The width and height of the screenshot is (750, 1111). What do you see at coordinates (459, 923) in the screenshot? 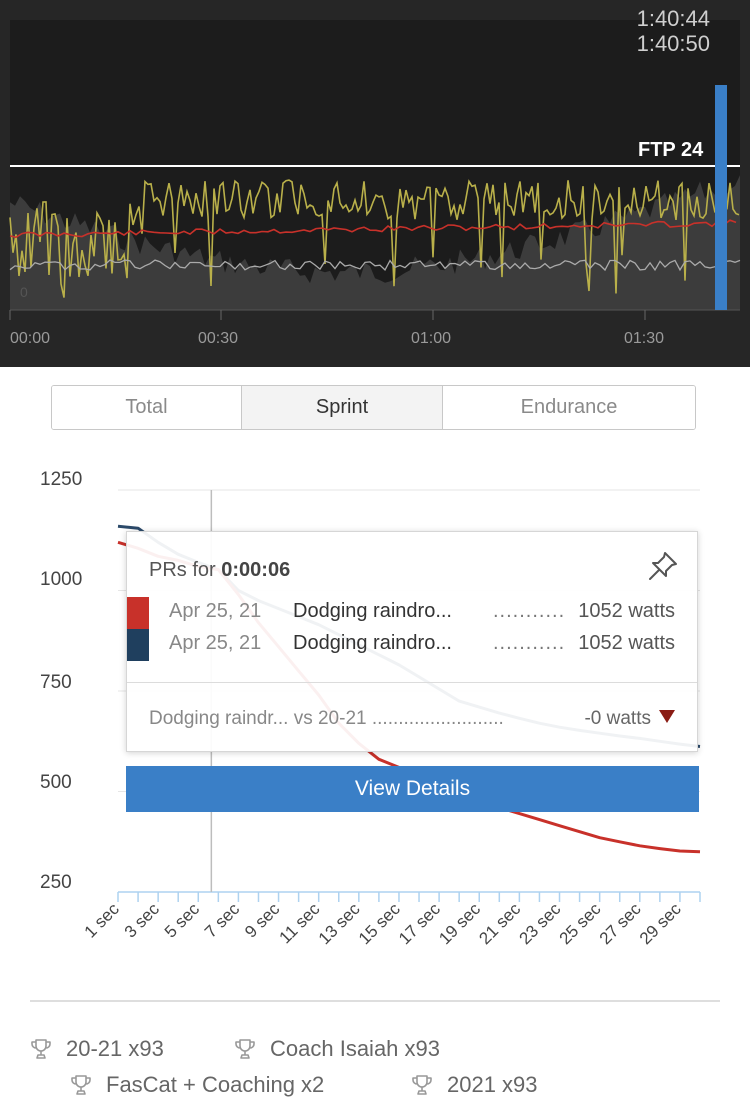
I see `x-tick-label: 19 sec` at bounding box center [459, 923].